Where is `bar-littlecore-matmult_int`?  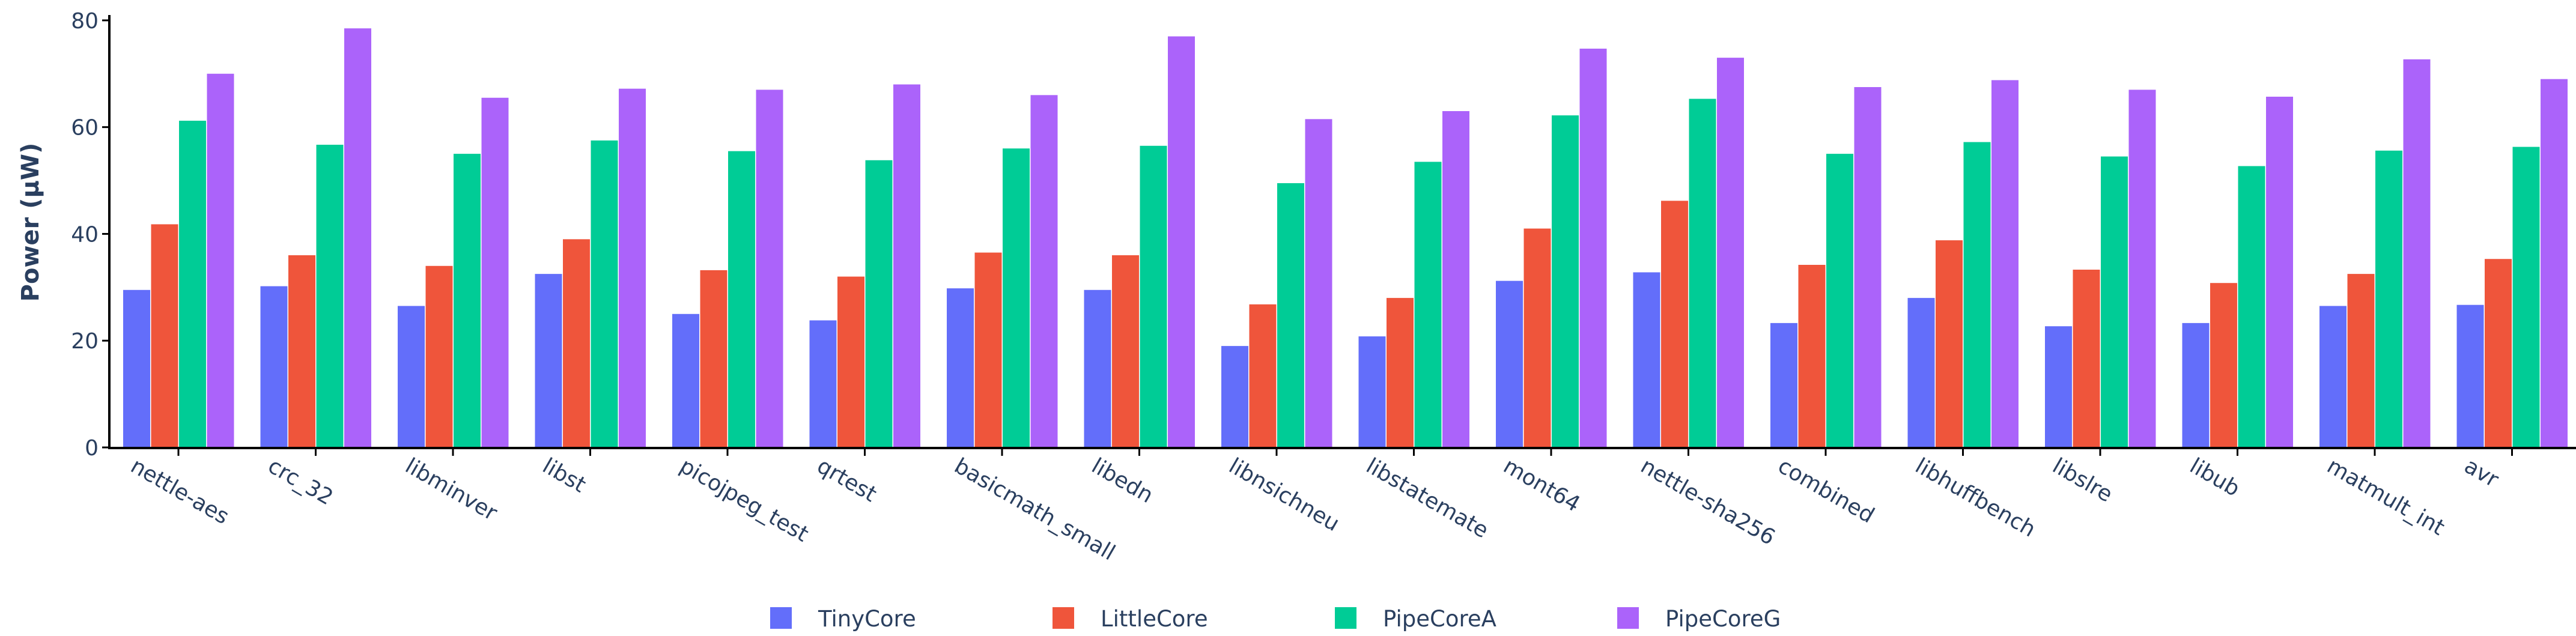 bar-littlecore-matmult_int is located at coordinates (2361, 360).